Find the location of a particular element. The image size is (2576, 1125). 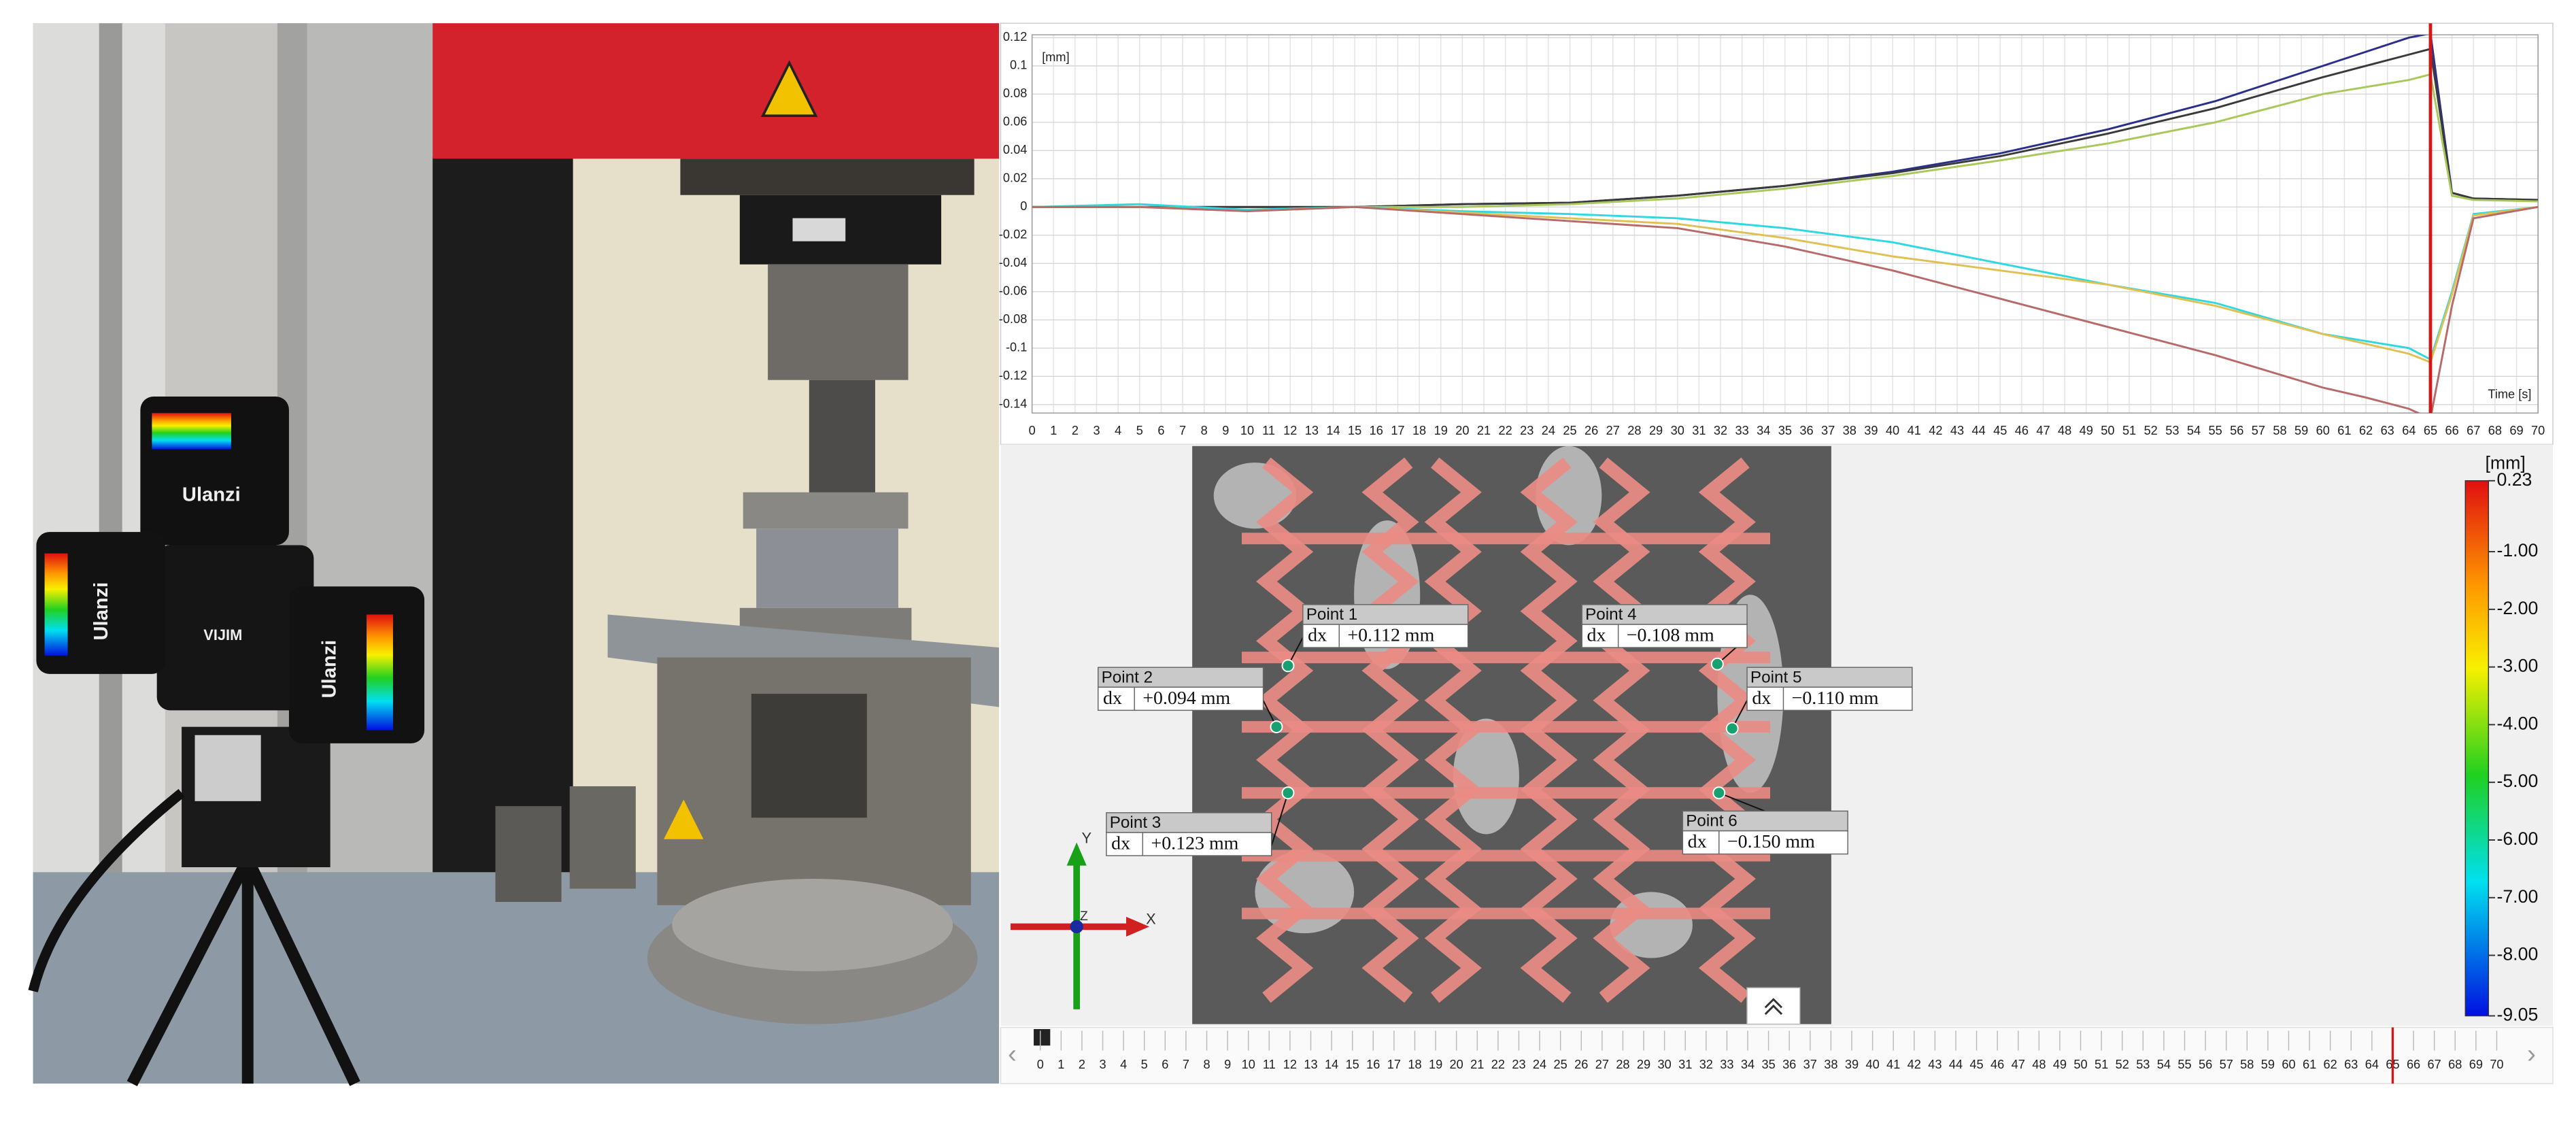

timeline-label: 17 is located at coordinates (1394, 1064).